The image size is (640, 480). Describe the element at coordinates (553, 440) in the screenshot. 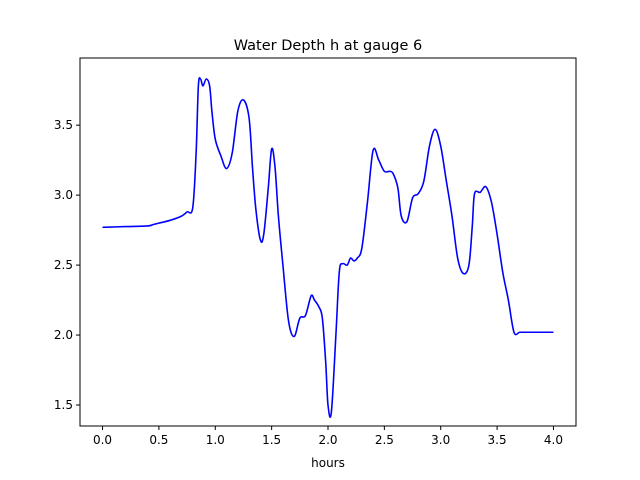

I see `x-tick-label: 4.0` at that location.